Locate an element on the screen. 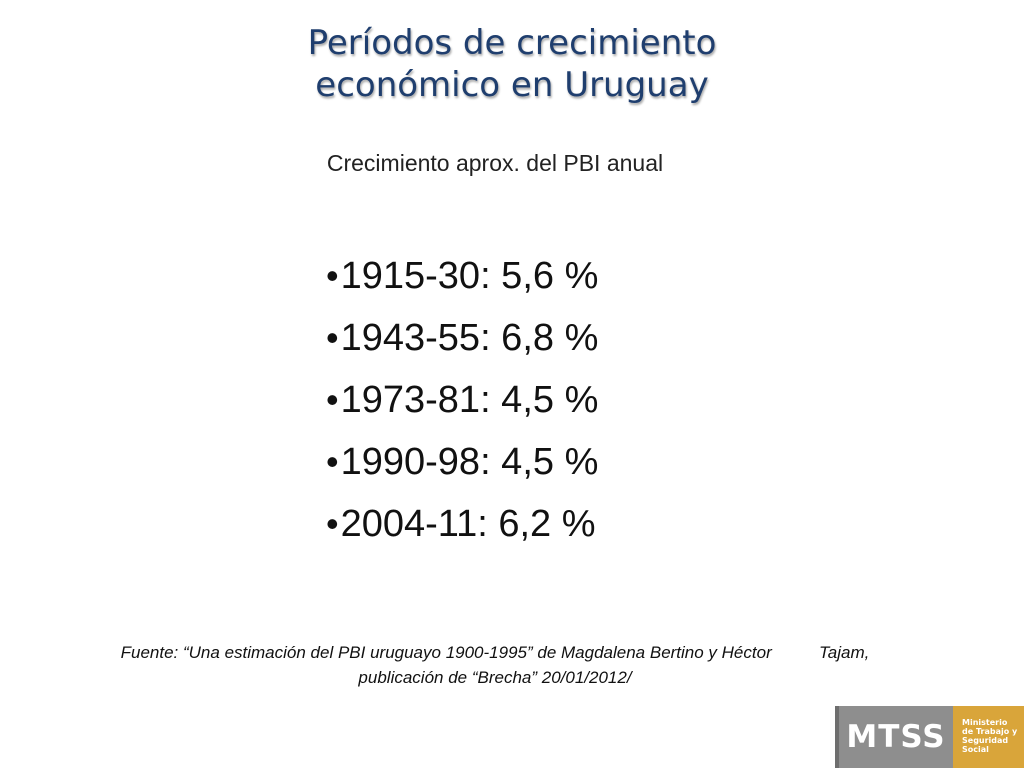 This screenshot has height=768, width=1024. list-item: •1990-98: 4,5 % is located at coordinates (462, 462).